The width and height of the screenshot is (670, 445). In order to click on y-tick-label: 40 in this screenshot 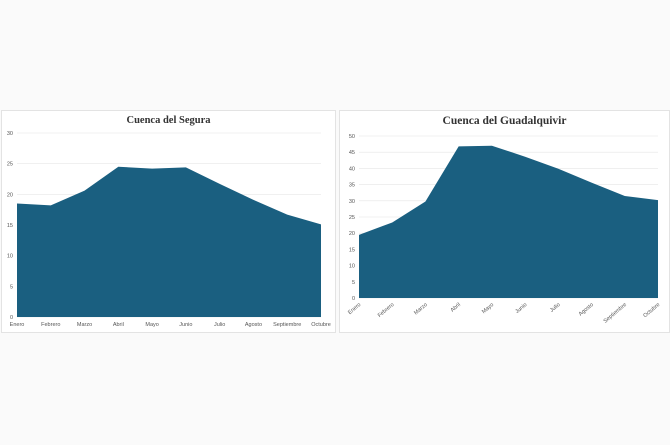, I will do `click(352, 169)`.